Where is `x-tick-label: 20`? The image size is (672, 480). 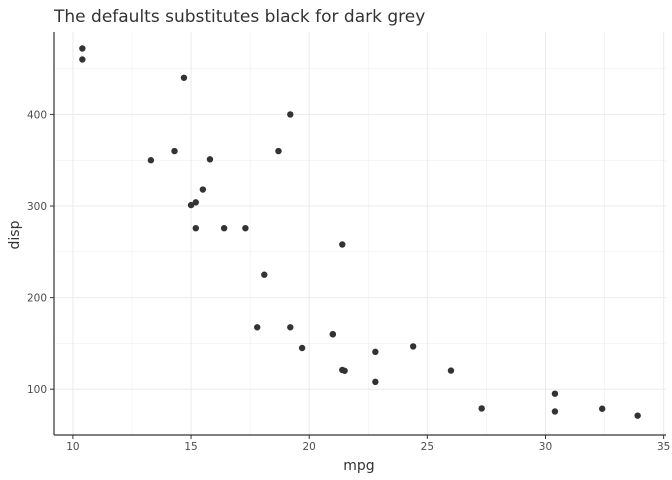 x-tick-label: 20 is located at coordinates (309, 447).